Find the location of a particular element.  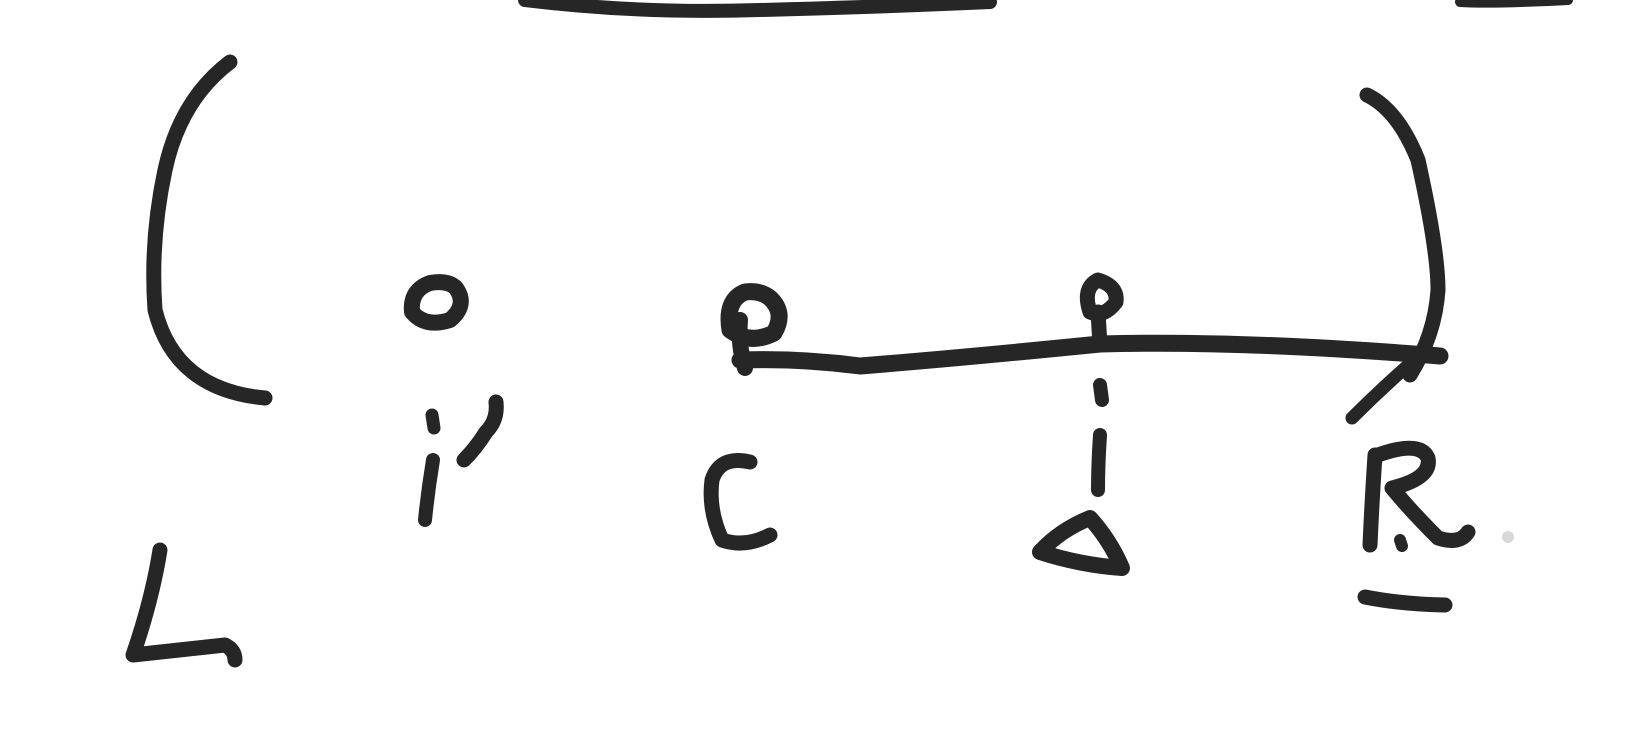

label-i-stem is located at coordinates (1099, 462).